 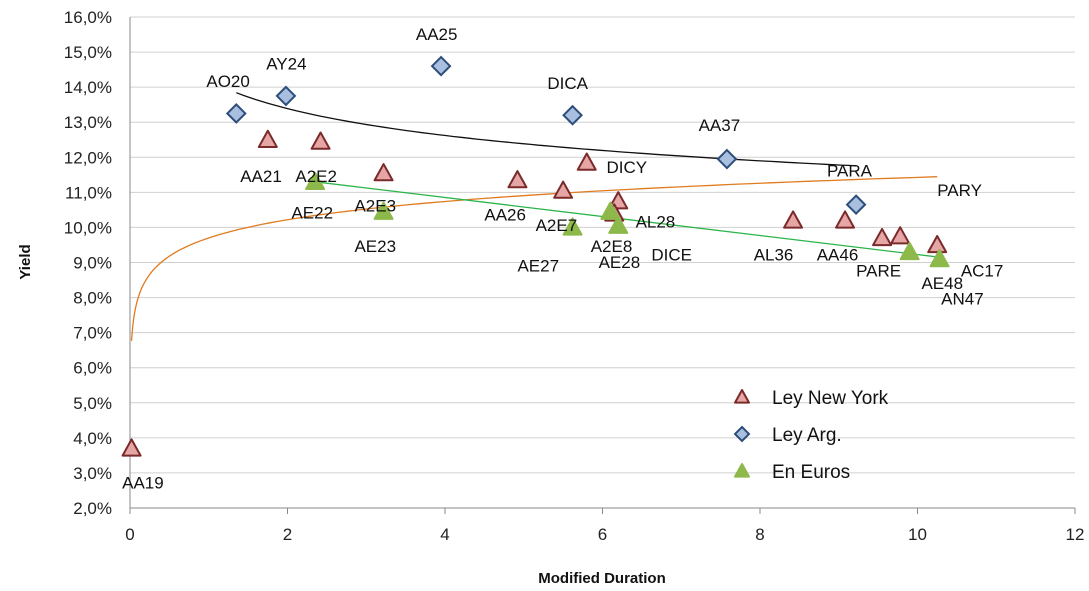 What do you see at coordinates (227, 81) in the screenshot?
I see `point-label-1: AO20` at bounding box center [227, 81].